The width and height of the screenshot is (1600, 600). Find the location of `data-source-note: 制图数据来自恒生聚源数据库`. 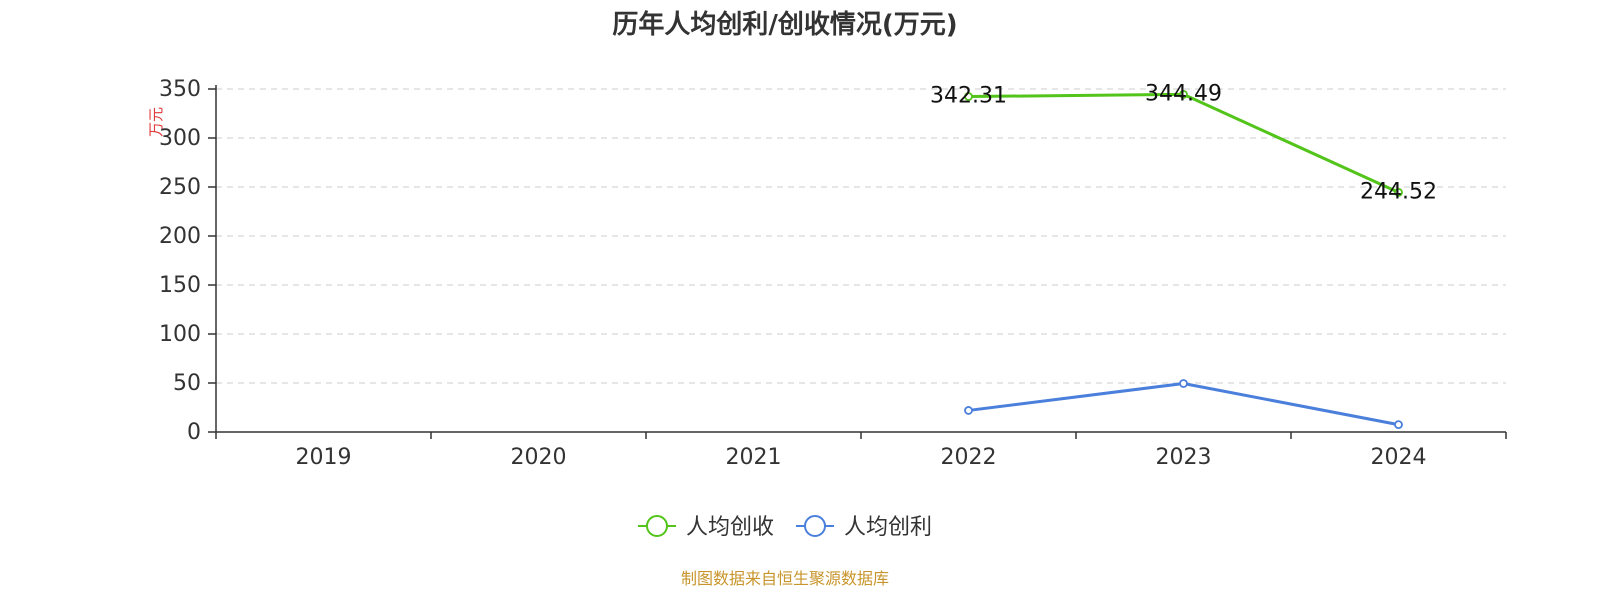

data-source-note: 制图数据来自恒生聚源数据库 is located at coordinates (785, 578).